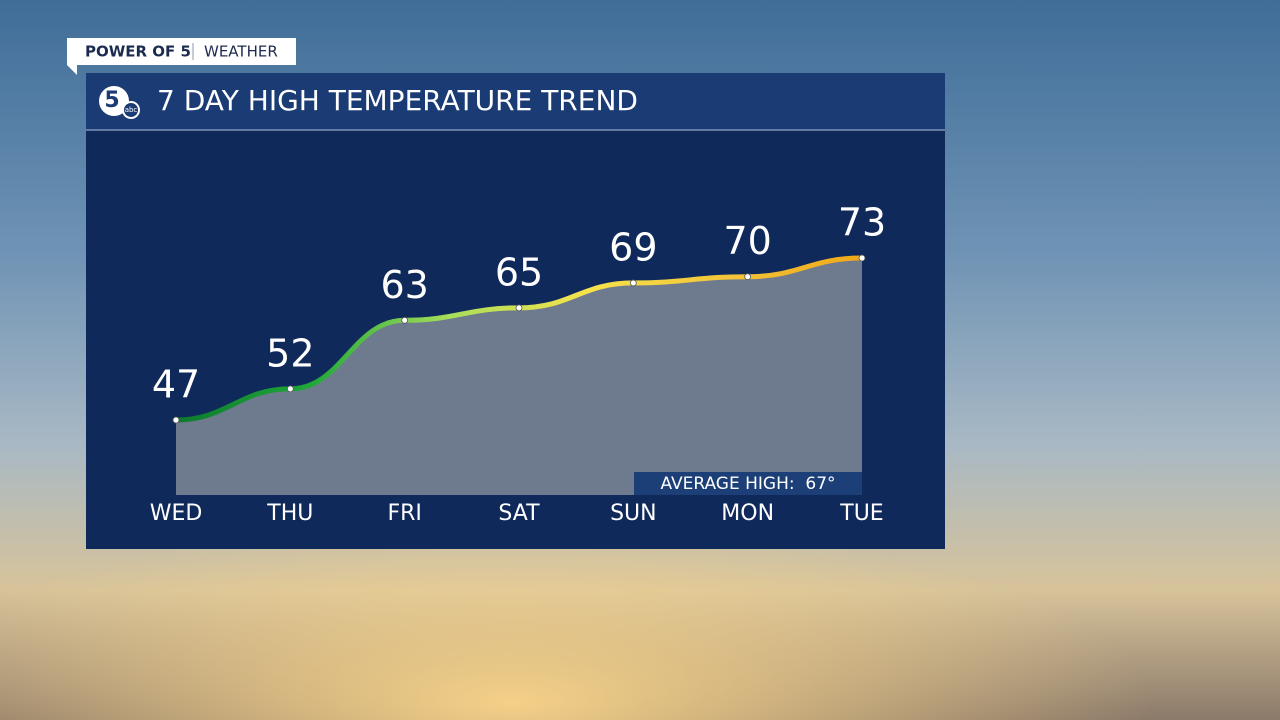 The width and height of the screenshot is (1280, 720). What do you see at coordinates (72, 70) in the screenshot?
I see `tag-pointer` at bounding box center [72, 70].